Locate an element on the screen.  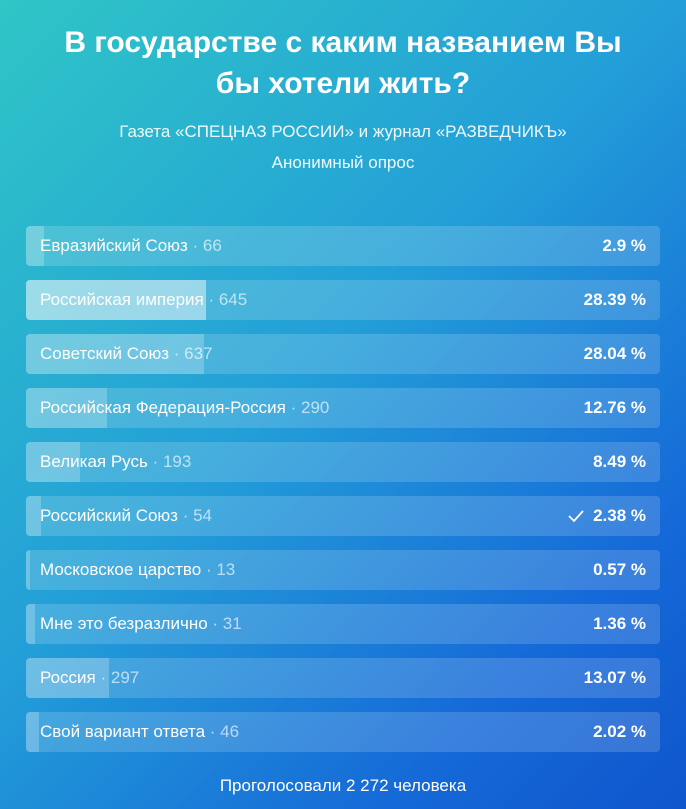
option-percent: 28.04 % is located at coordinates (614, 353).